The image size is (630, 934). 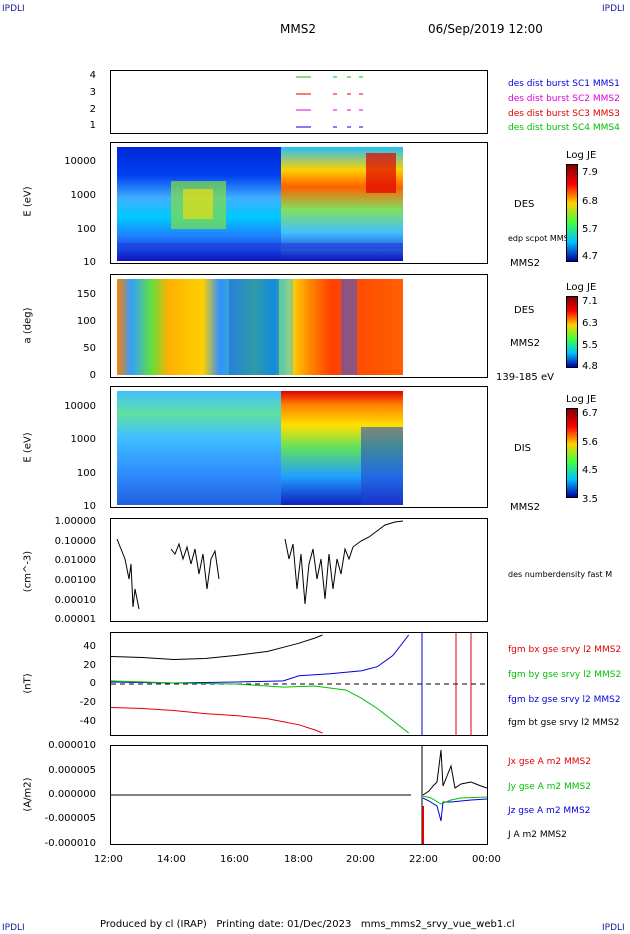 I want to click on cb3-tick-bottom: 3.5, so click(x=590, y=499).